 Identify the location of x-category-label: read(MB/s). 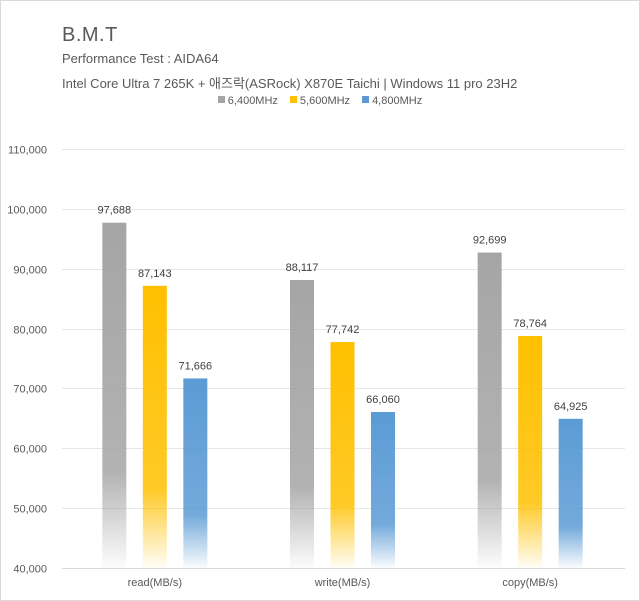
(155, 583).